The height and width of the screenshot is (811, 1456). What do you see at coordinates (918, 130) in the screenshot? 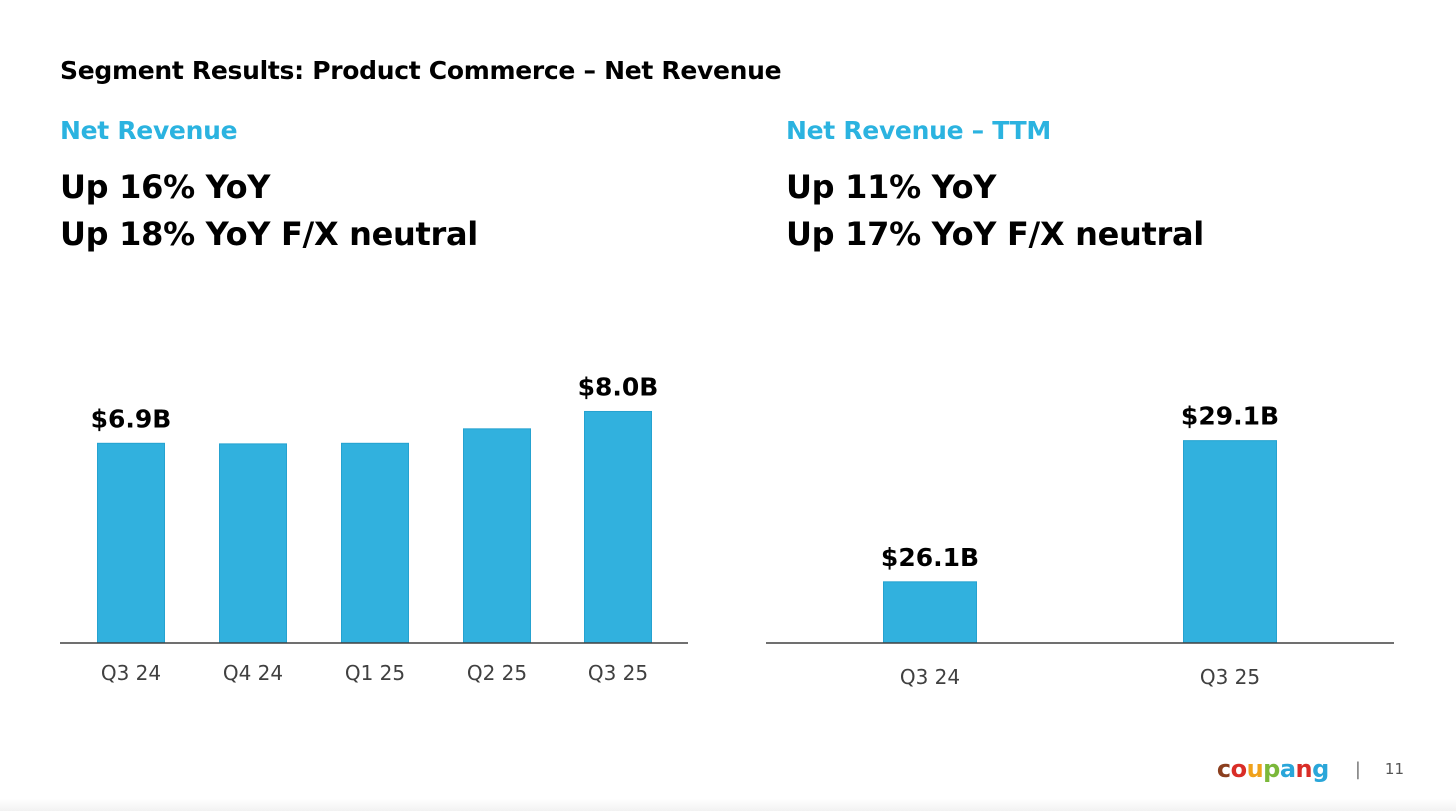
I see `ttm-revenue-label: Net Revenue – TTM` at bounding box center [918, 130].